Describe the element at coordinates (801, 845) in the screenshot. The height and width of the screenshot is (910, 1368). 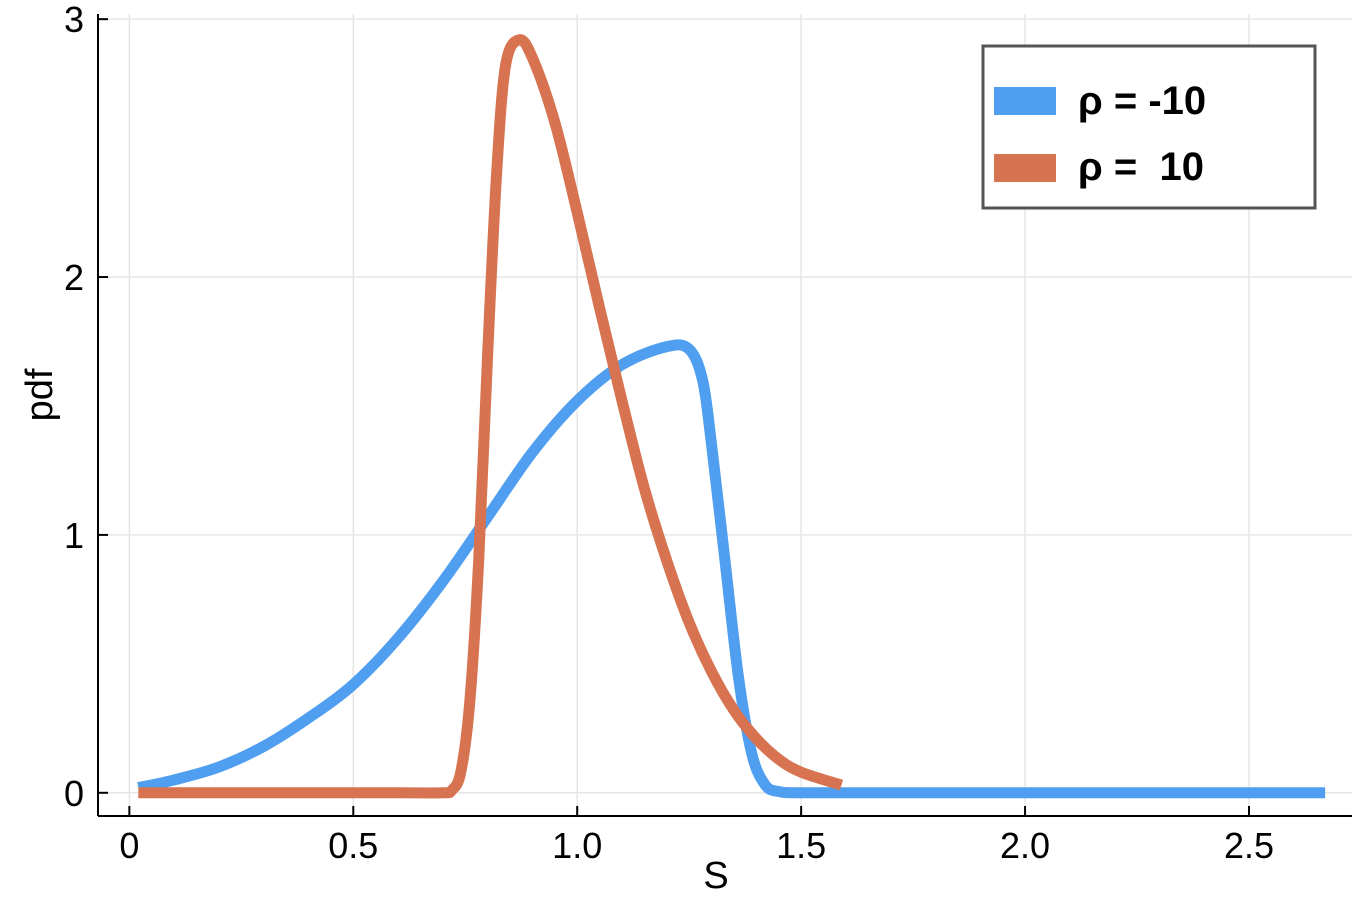
I see `x-tick-label-3: 1.5` at that location.